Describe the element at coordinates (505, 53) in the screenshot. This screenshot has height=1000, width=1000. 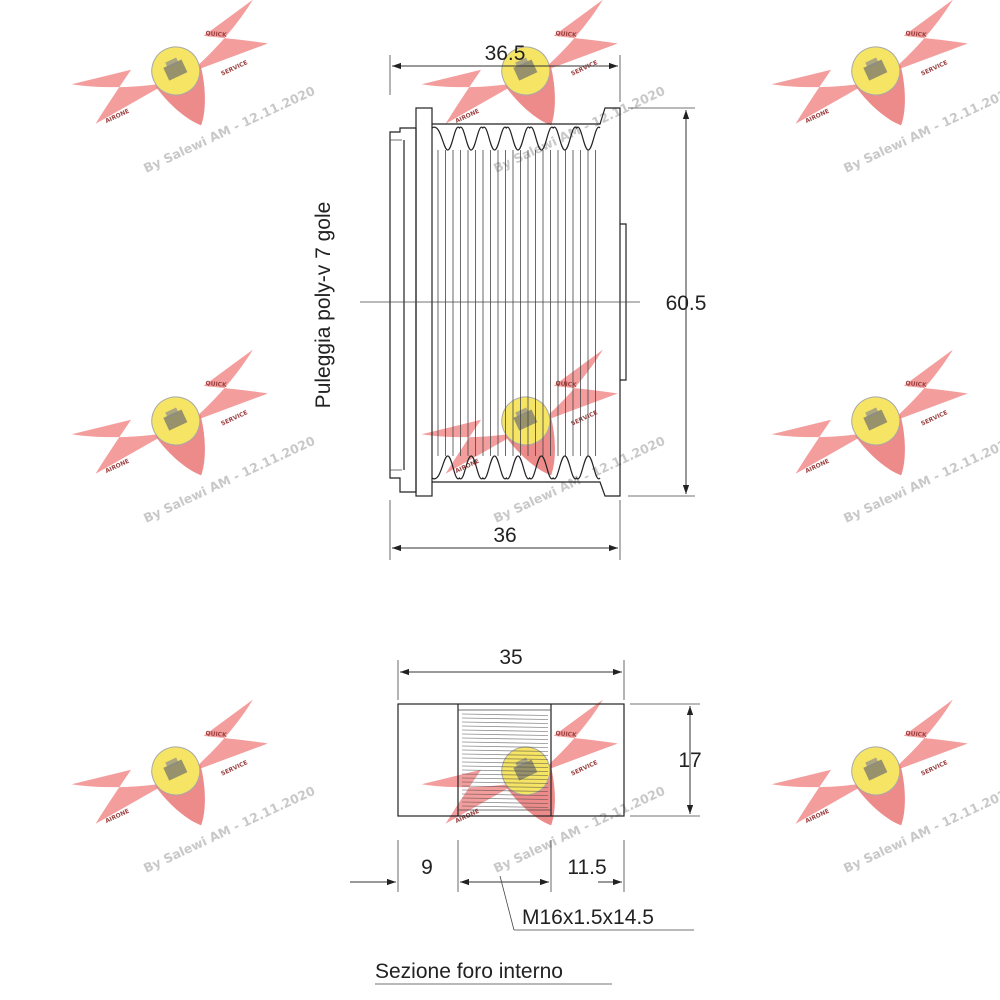
I see `outer-width-value: 36.5` at that location.